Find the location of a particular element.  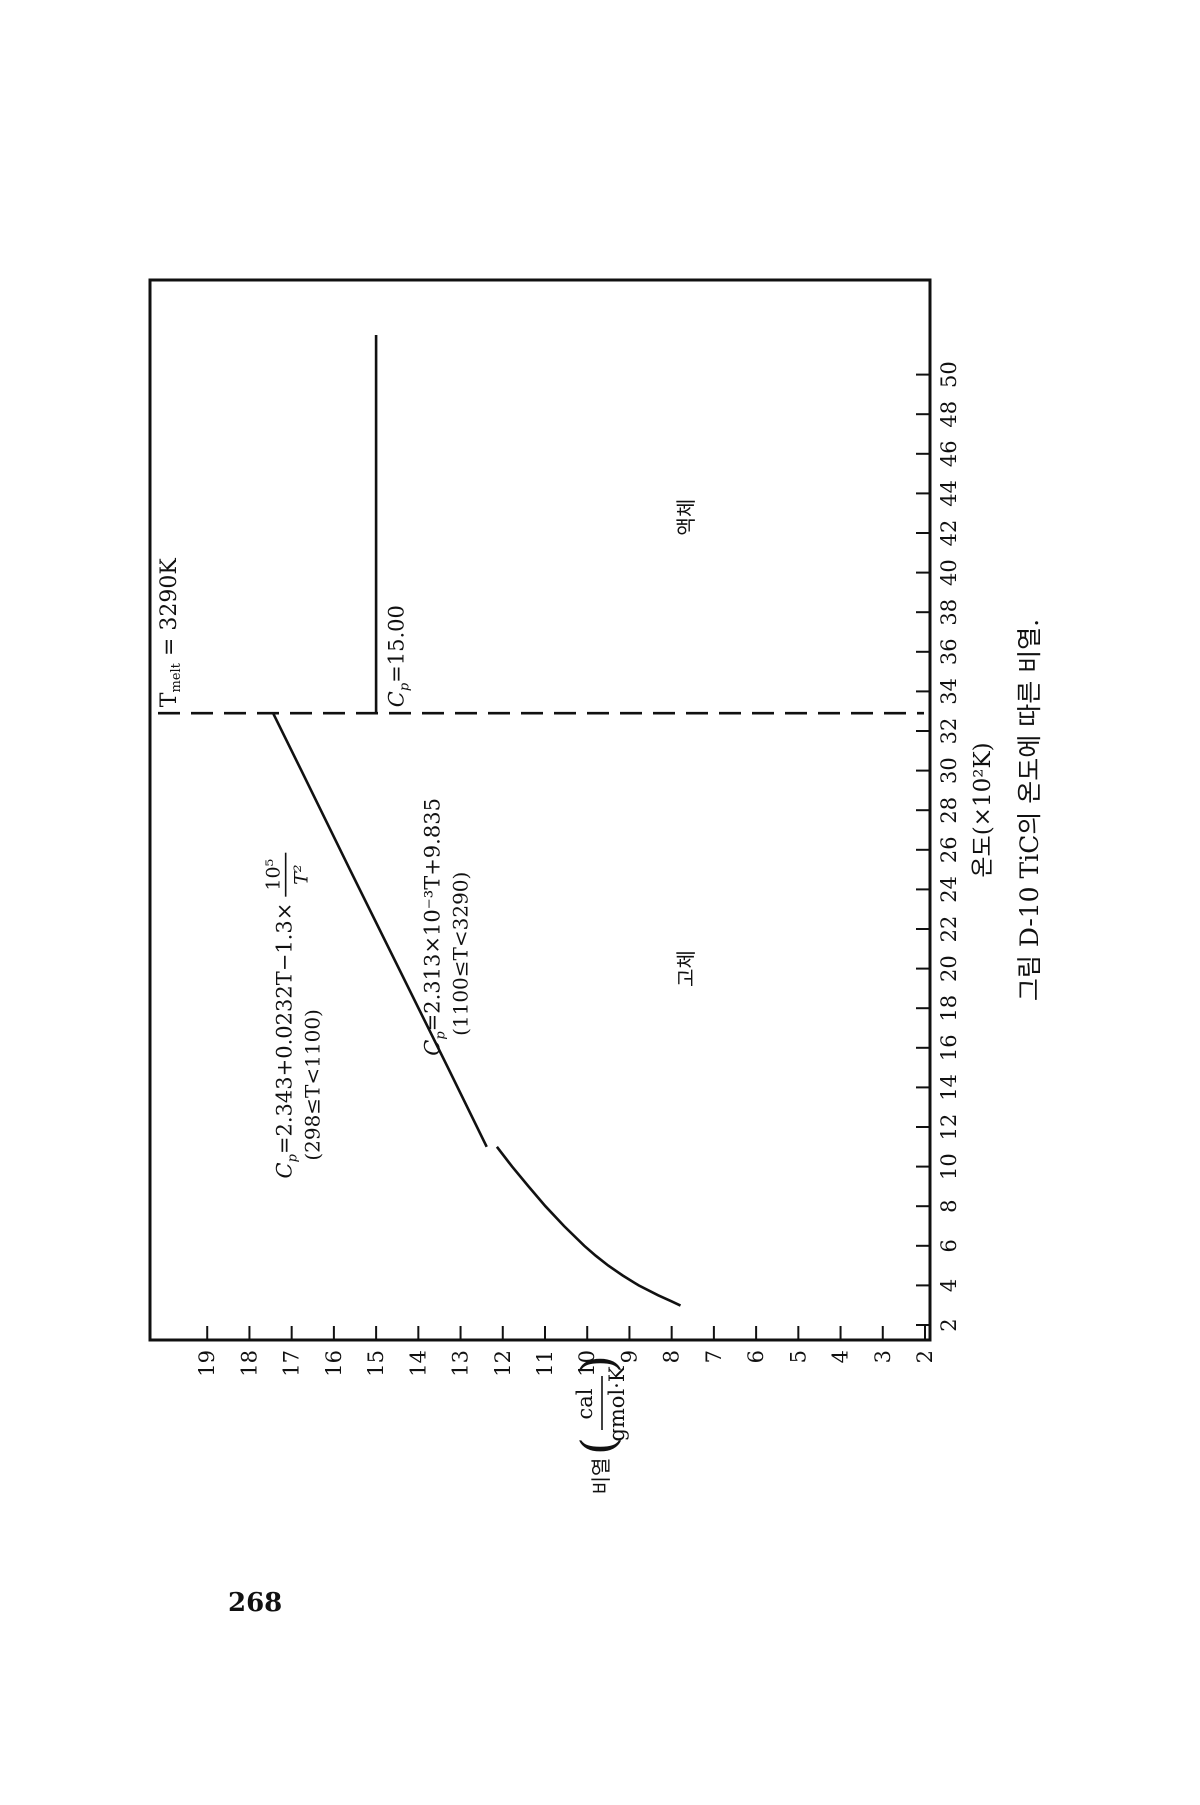

x-tick-label: 24 is located at coordinates (949, 889).